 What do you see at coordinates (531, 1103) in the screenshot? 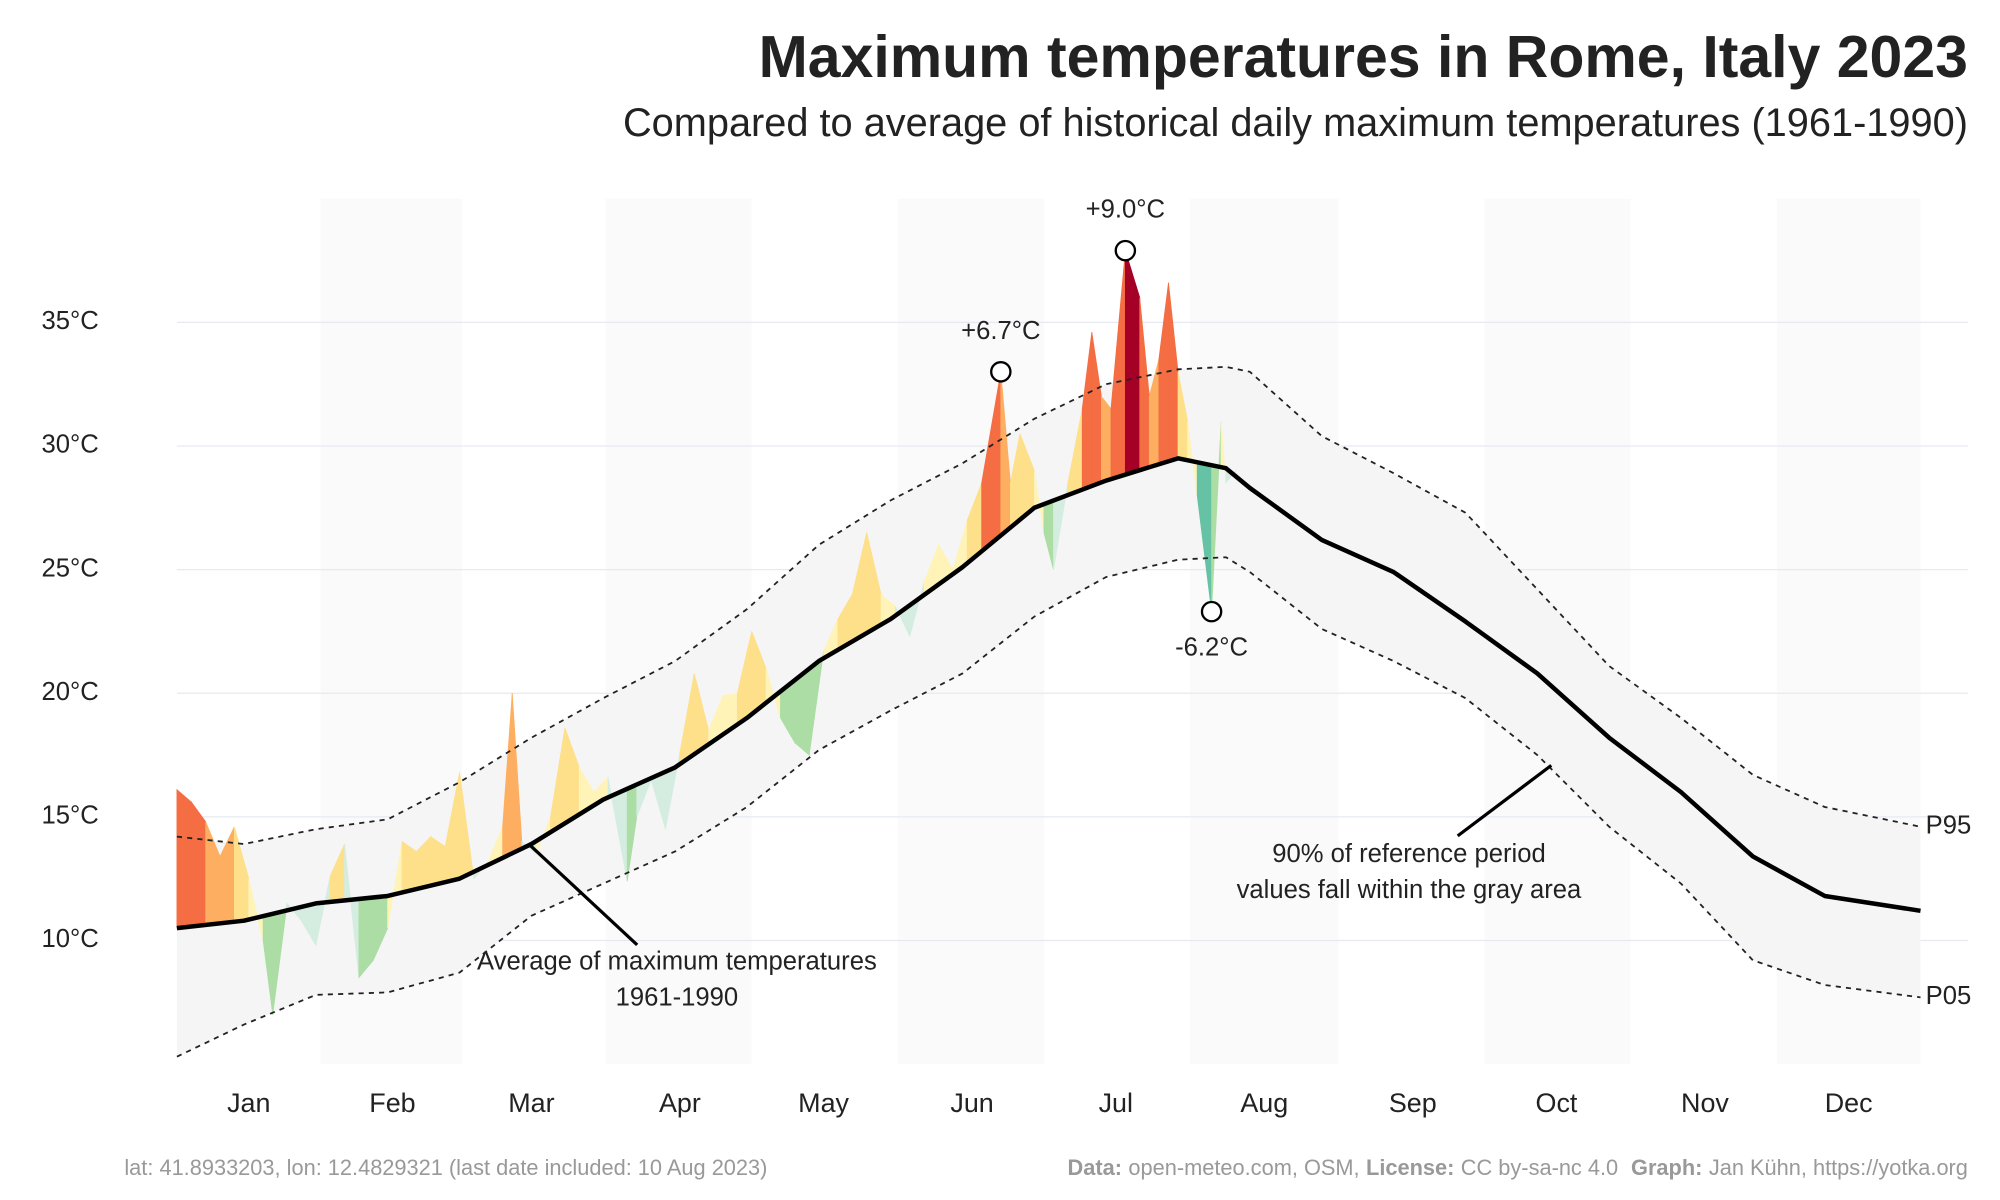
I see `x-tick-label: Mar` at bounding box center [531, 1103].